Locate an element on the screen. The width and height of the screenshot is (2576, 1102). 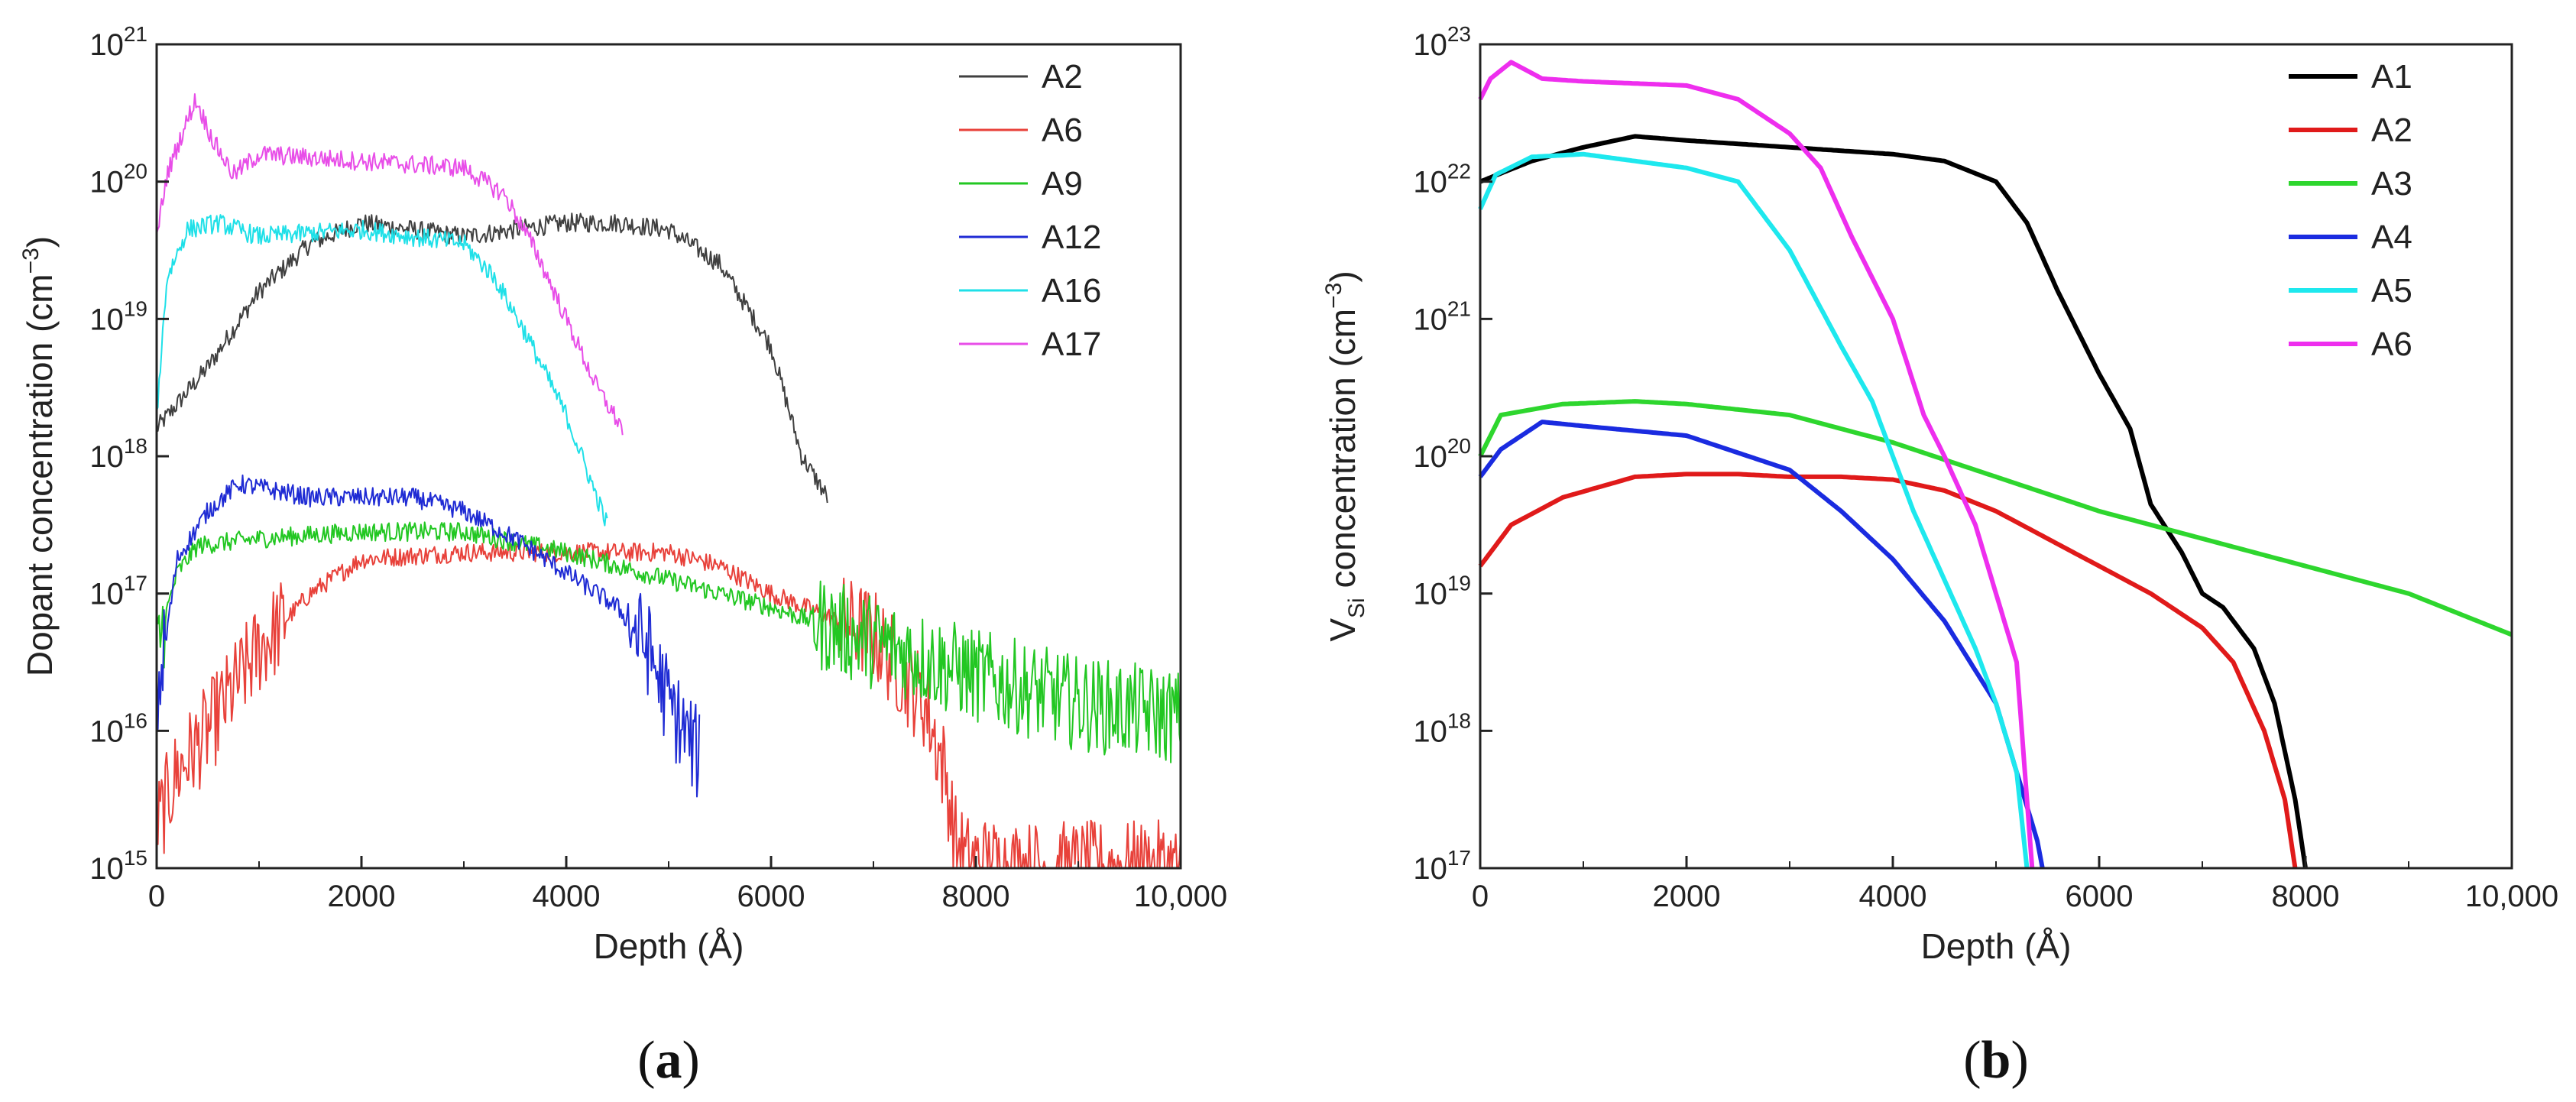
panel-a-legend-label-a17: A17 is located at coordinates (1072, 344).